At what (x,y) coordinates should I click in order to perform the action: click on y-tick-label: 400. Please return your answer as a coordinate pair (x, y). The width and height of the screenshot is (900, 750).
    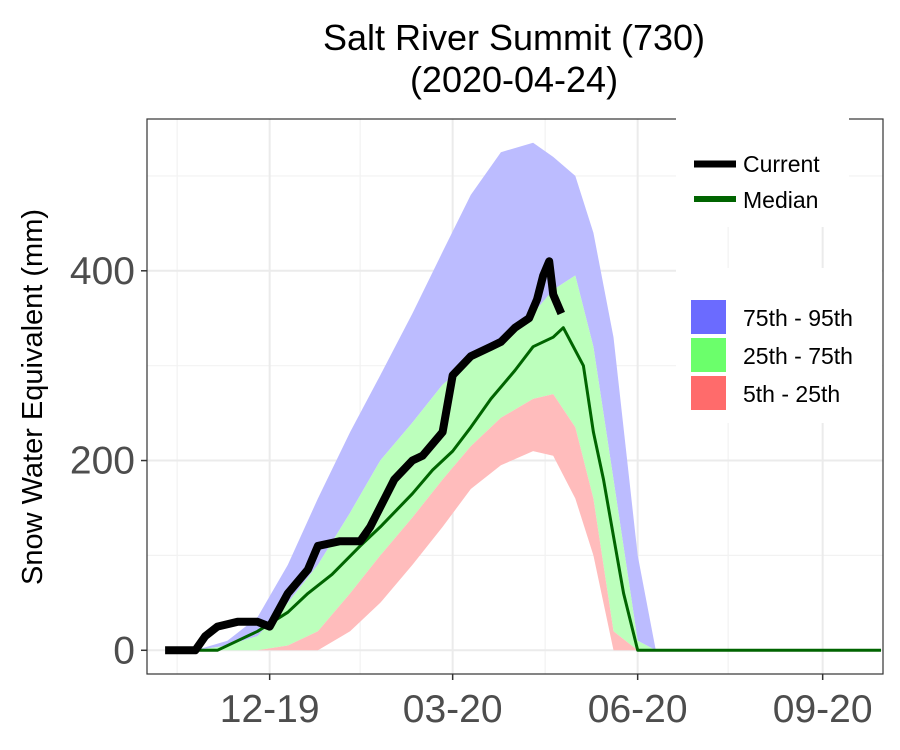
    Looking at the image, I should click on (102, 271).